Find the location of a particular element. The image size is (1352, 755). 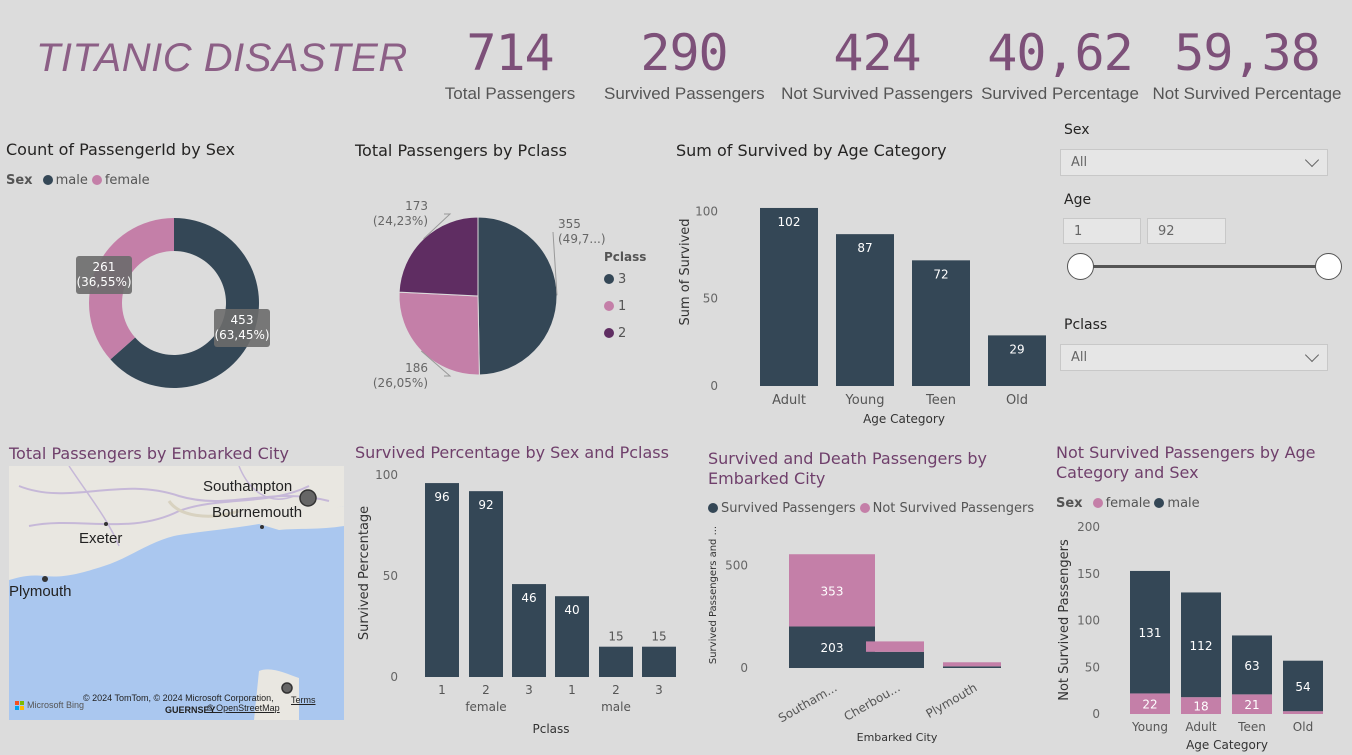

legend-item-not-survived: Not Survived Passengers is located at coordinates (953, 508).